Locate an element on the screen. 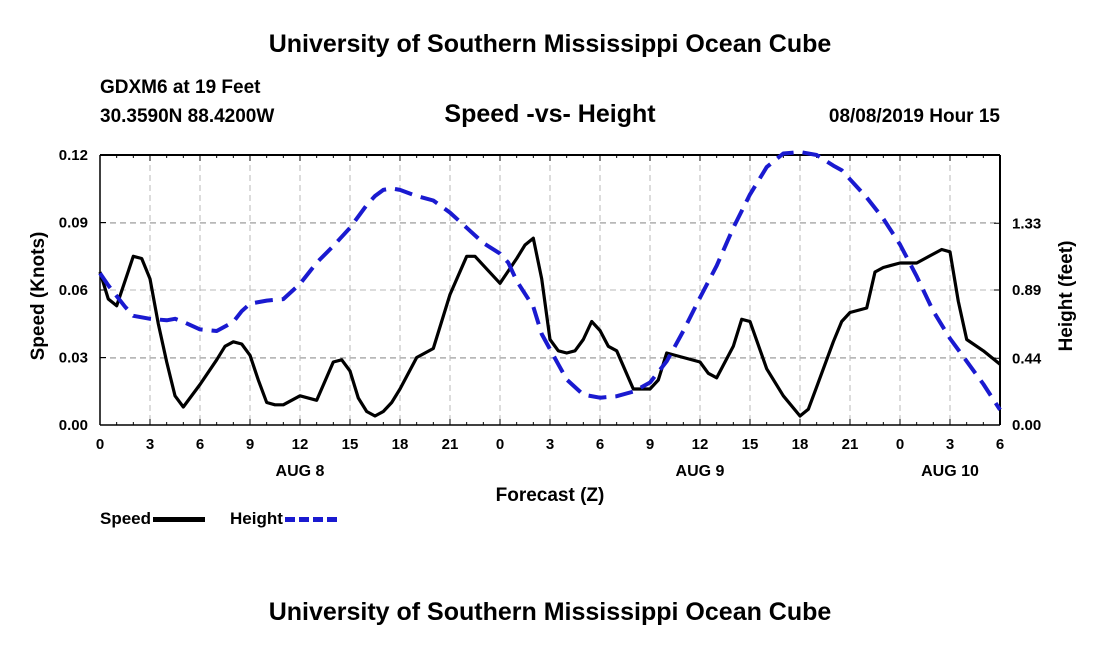  y-left-tick-label: 0.09 is located at coordinates (73, 223).